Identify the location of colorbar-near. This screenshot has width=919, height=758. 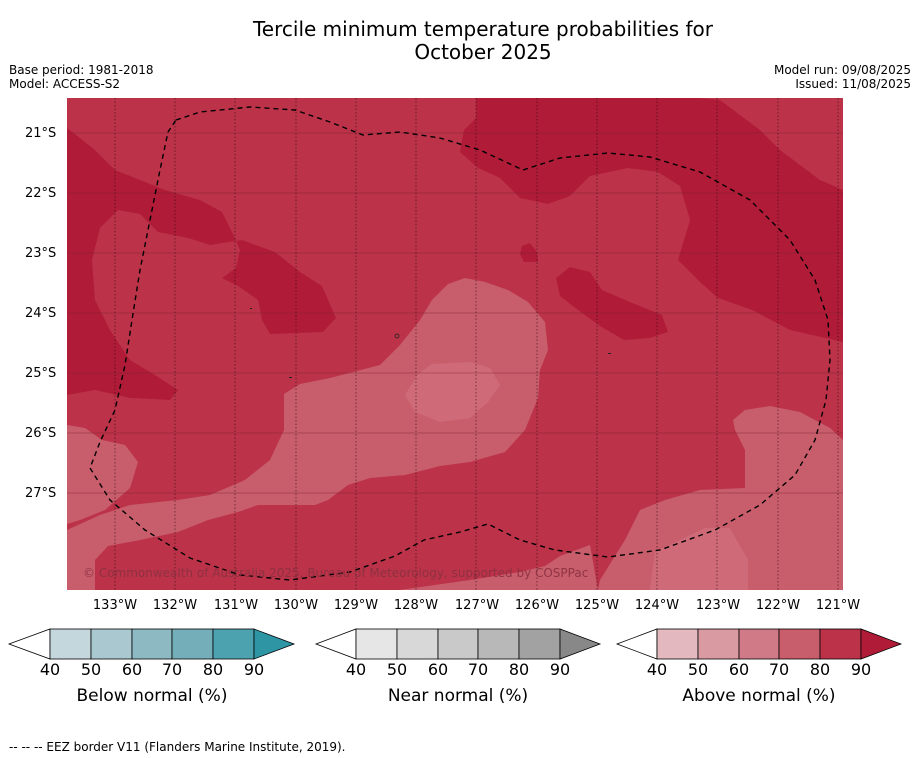
(458, 644).